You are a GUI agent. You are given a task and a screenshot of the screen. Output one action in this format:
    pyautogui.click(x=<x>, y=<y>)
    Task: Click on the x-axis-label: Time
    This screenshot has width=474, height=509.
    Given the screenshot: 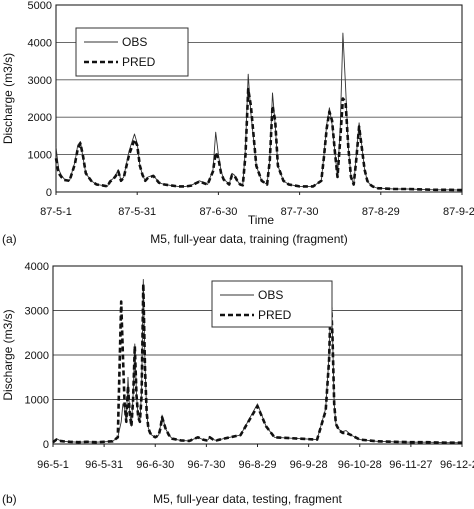 What is the action you would take?
    pyautogui.click(x=261, y=220)
    